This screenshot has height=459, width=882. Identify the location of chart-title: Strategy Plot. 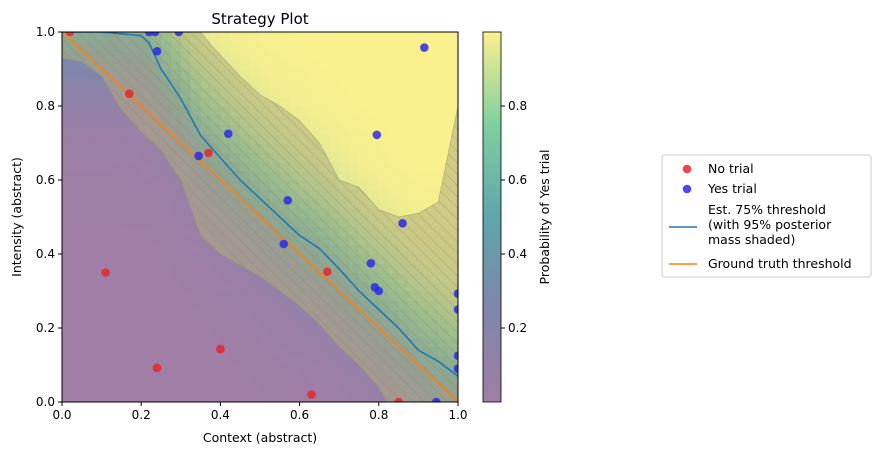
(259, 19).